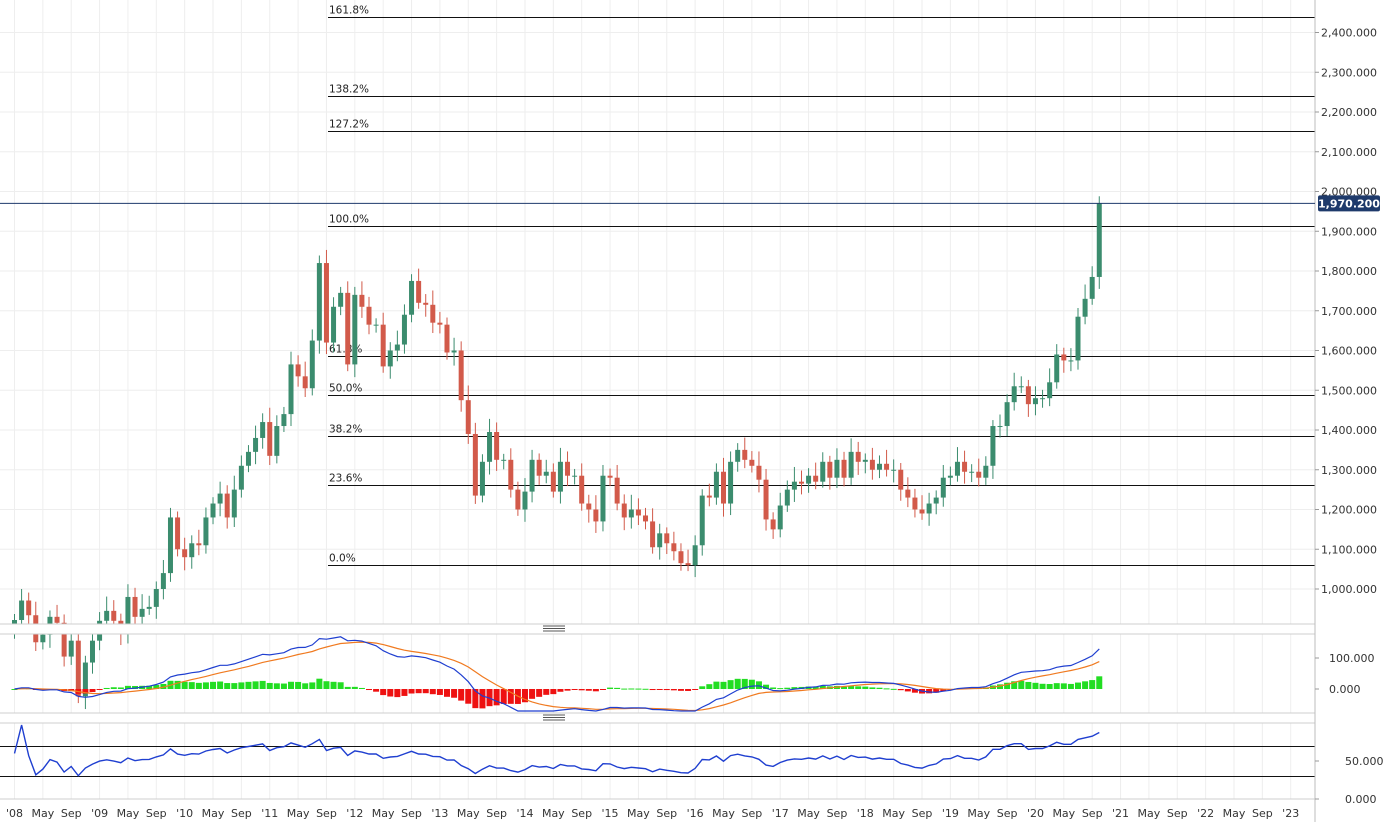  Describe the element at coordinates (1349, 33) in the screenshot. I see `price-axis-label: 2,400.000` at that location.